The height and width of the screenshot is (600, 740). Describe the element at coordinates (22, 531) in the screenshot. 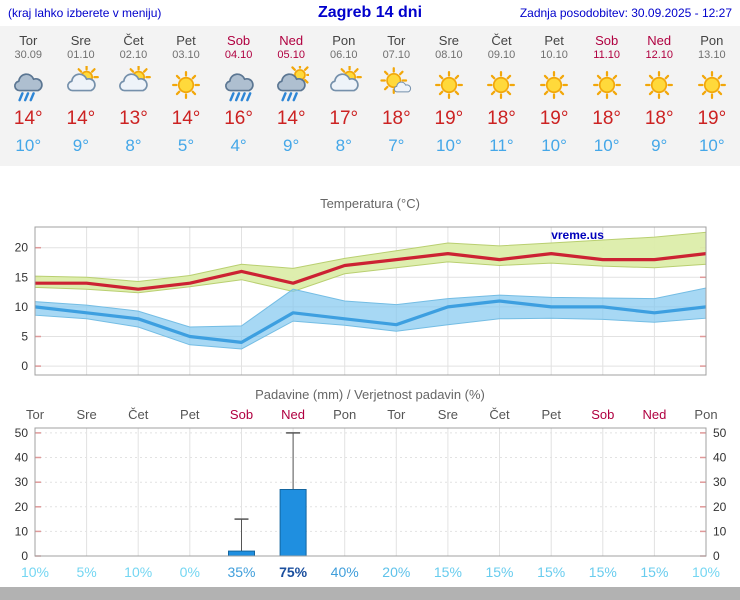

I see `precip-ytick-label-left: 10` at that location.